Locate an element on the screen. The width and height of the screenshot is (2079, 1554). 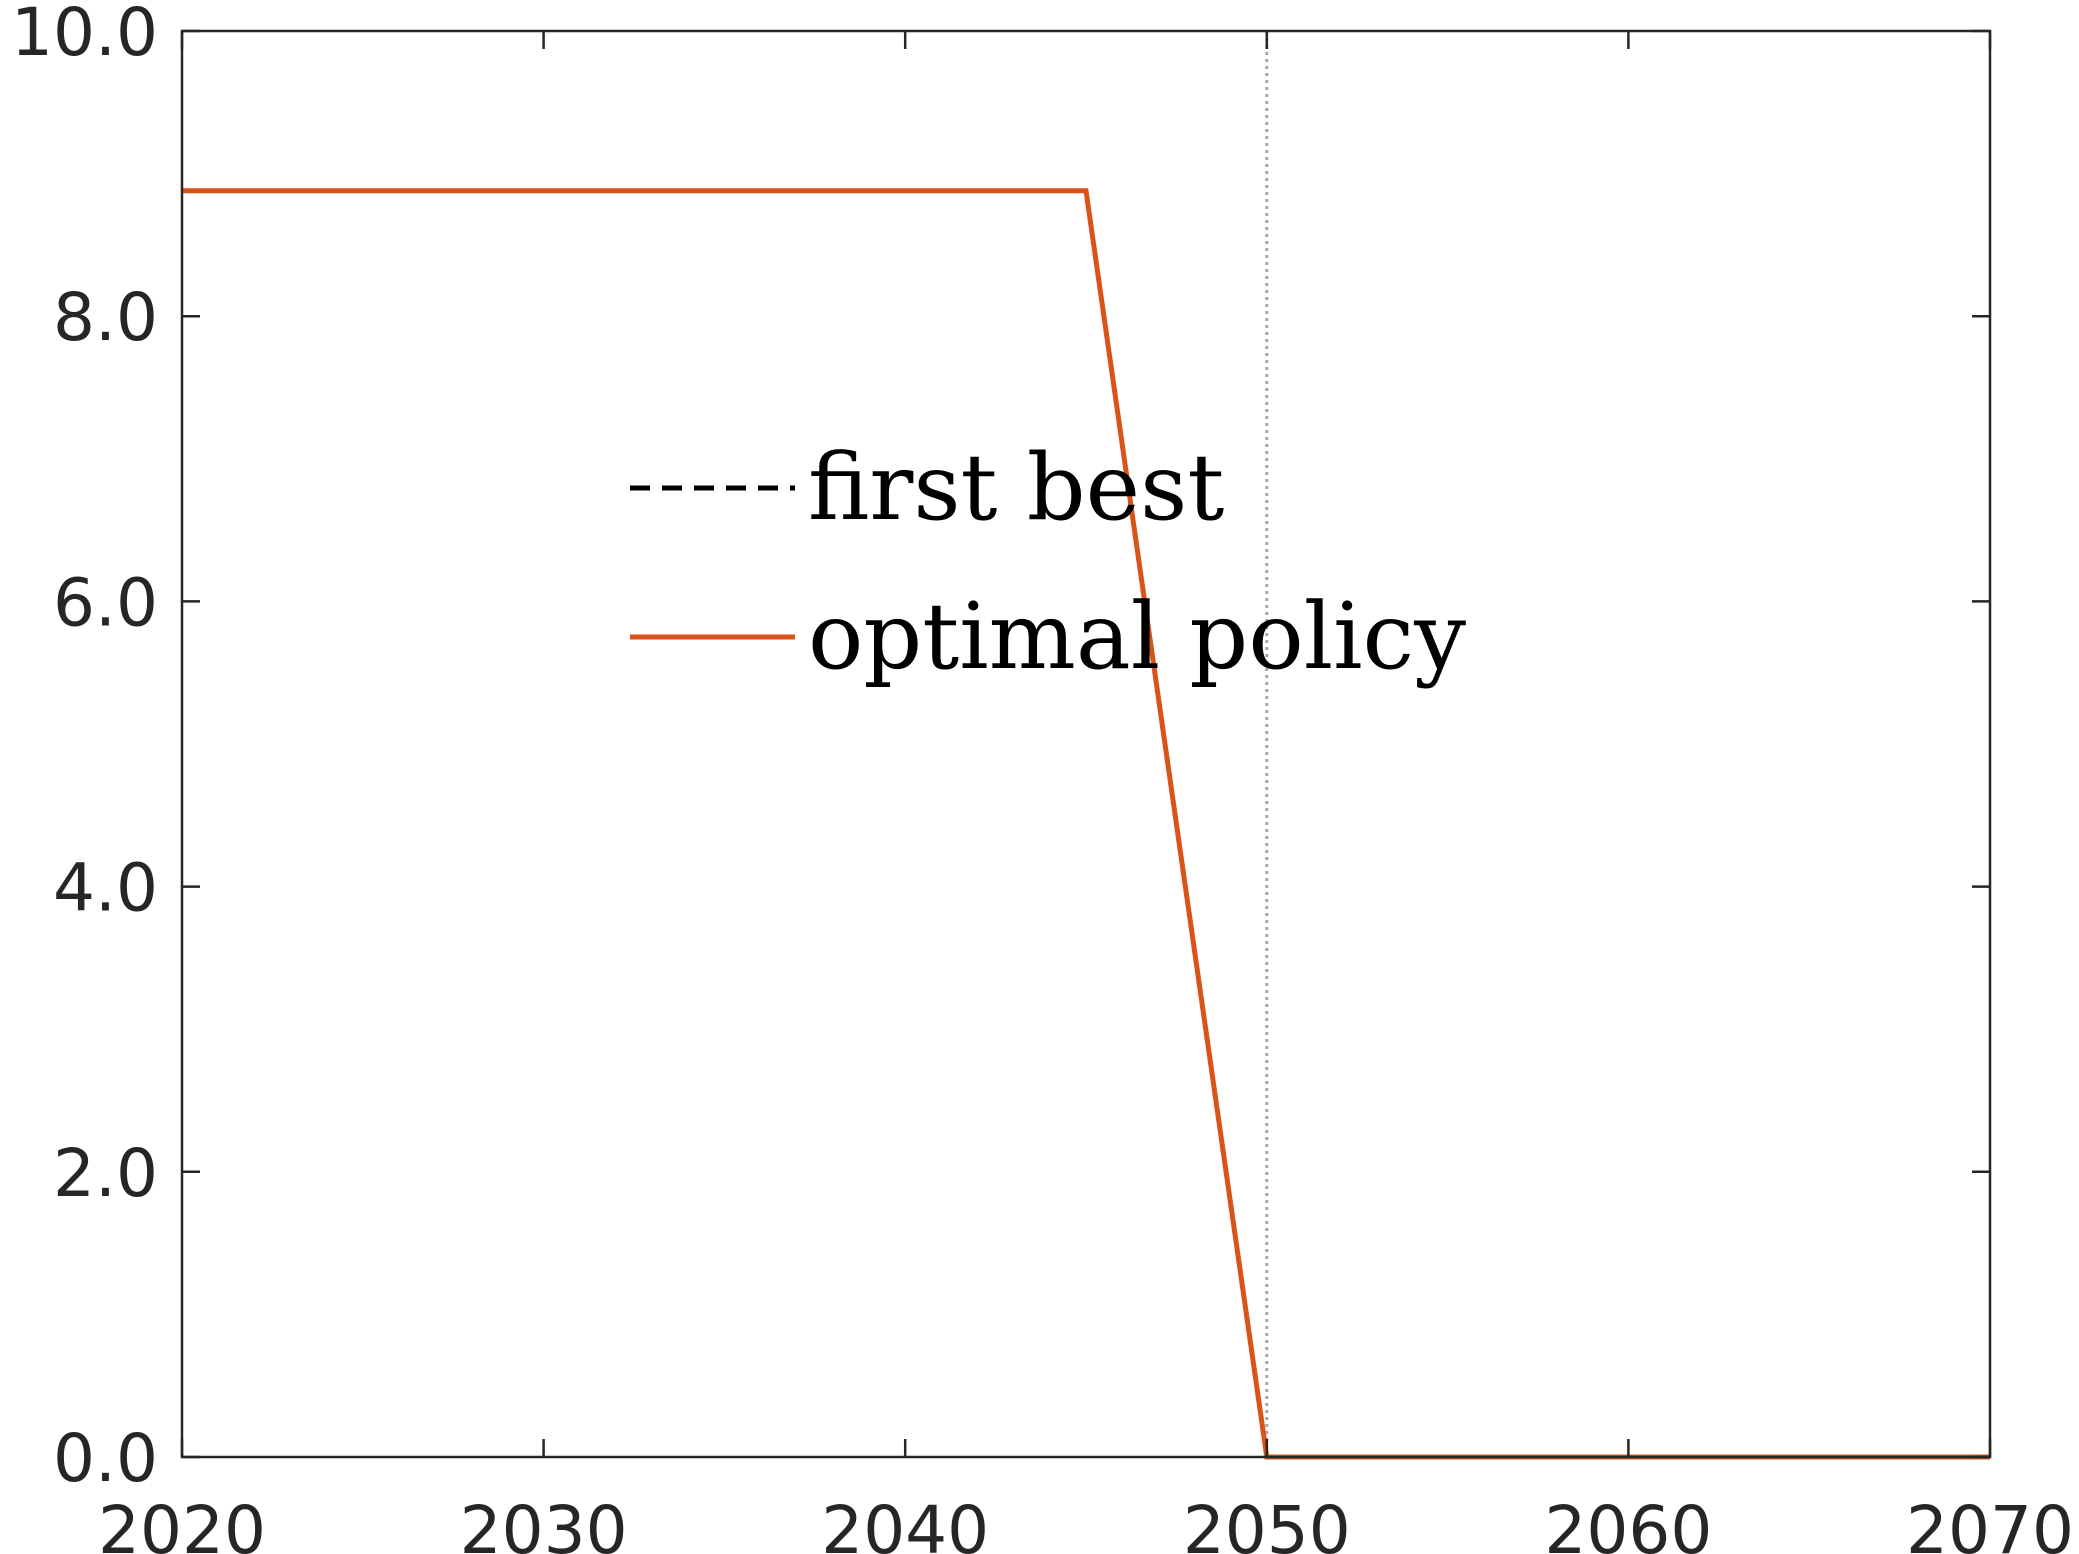
x-tick-label: 2040 is located at coordinates (905, 1523).